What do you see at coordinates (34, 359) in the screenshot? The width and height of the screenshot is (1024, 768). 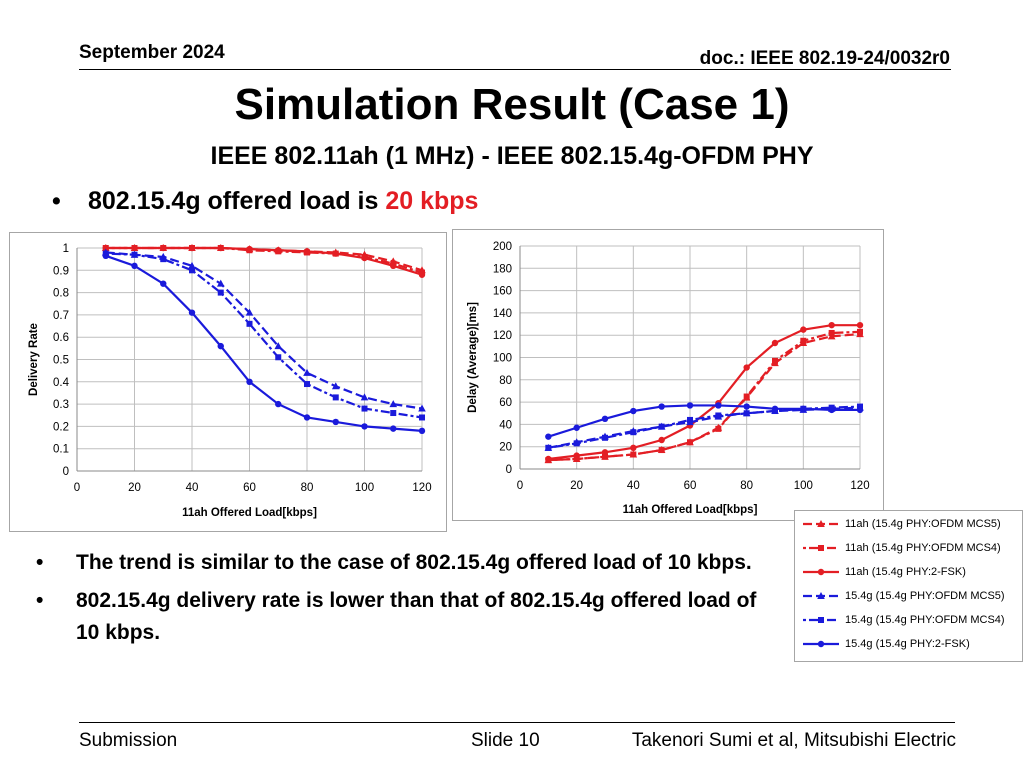 I see `y-axis-label: Delivery Rate` at bounding box center [34, 359].